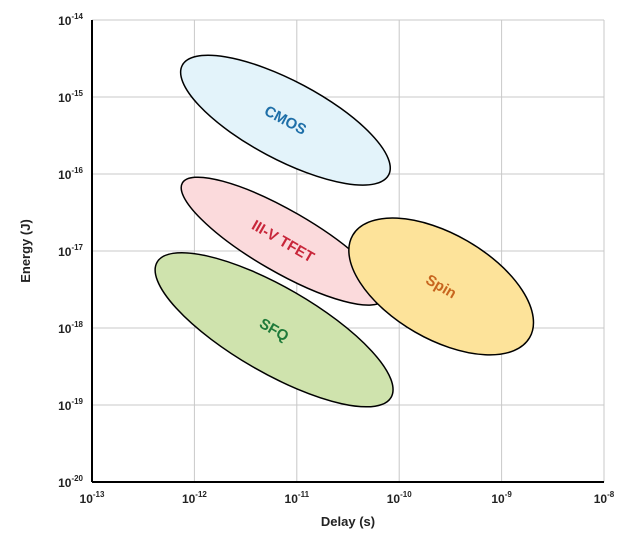 The width and height of the screenshot is (625, 539). What do you see at coordinates (70, 328) in the screenshot?
I see `y-tick-label: 10-18` at bounding box center [70, 328].